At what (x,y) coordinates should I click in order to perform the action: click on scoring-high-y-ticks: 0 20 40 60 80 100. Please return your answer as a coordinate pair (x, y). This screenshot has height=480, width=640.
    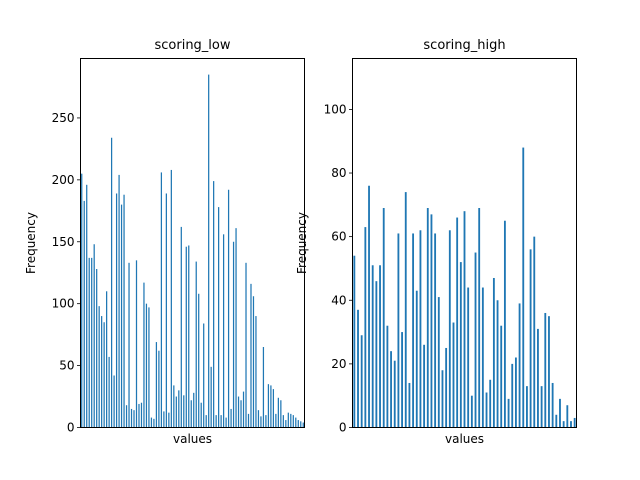
    Looking at the image, I should click on (338, 268).